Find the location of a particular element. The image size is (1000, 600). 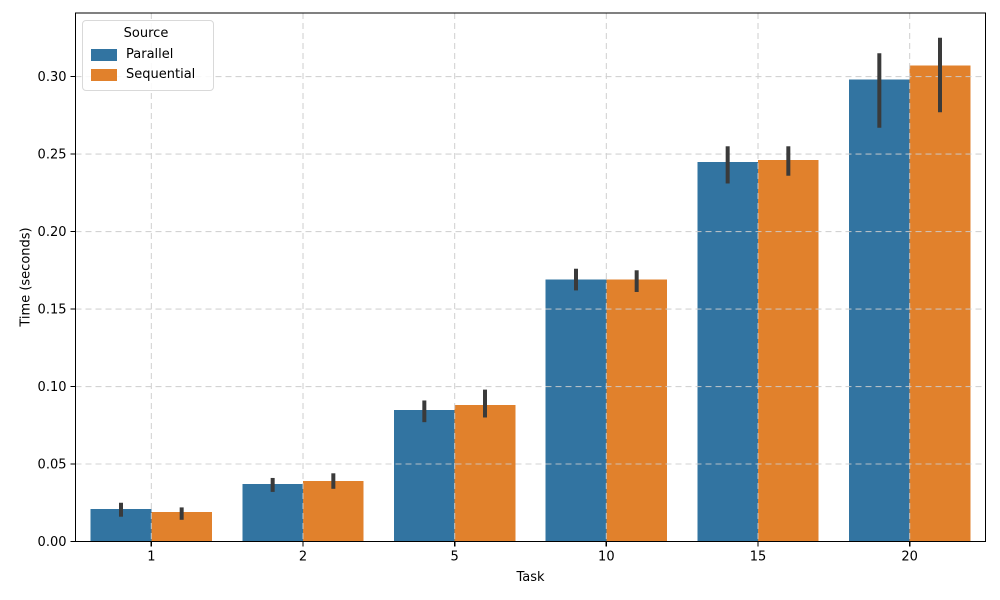

x-axis-label: Task is located at coordinates (530, 577).